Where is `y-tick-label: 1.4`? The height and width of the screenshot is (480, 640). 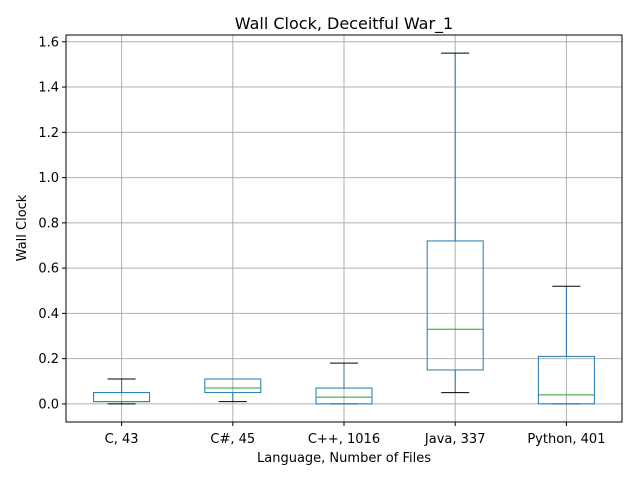
y-tick-label: 1.4 is located at coordinates (48, 88).